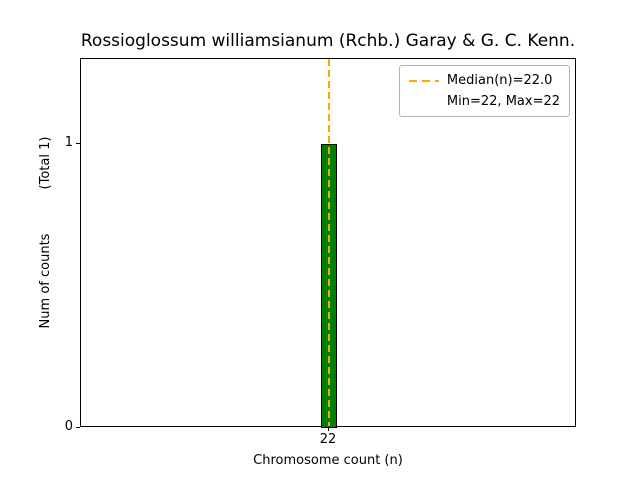 The height and width of the screenshot is (480, 640). I want to click on x-tick-mark, so click(328, 429).